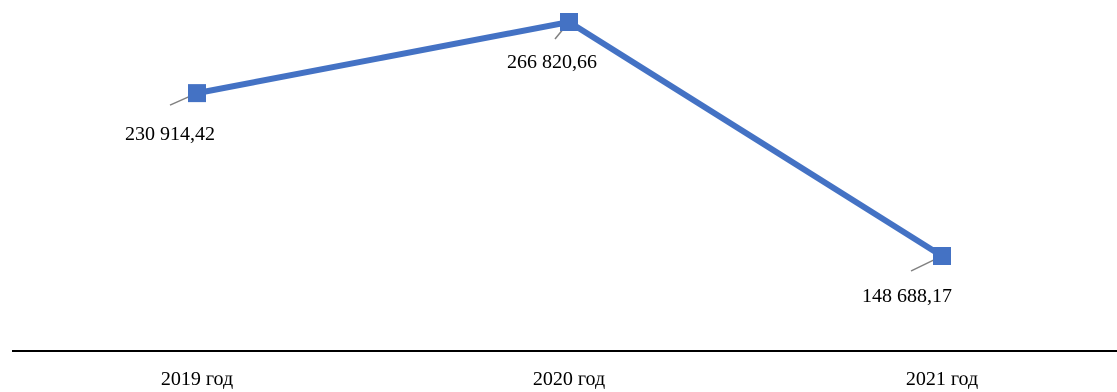 The image size is (1117, 392). I want to click on data-label: 148 688,17, so click(907, 296).